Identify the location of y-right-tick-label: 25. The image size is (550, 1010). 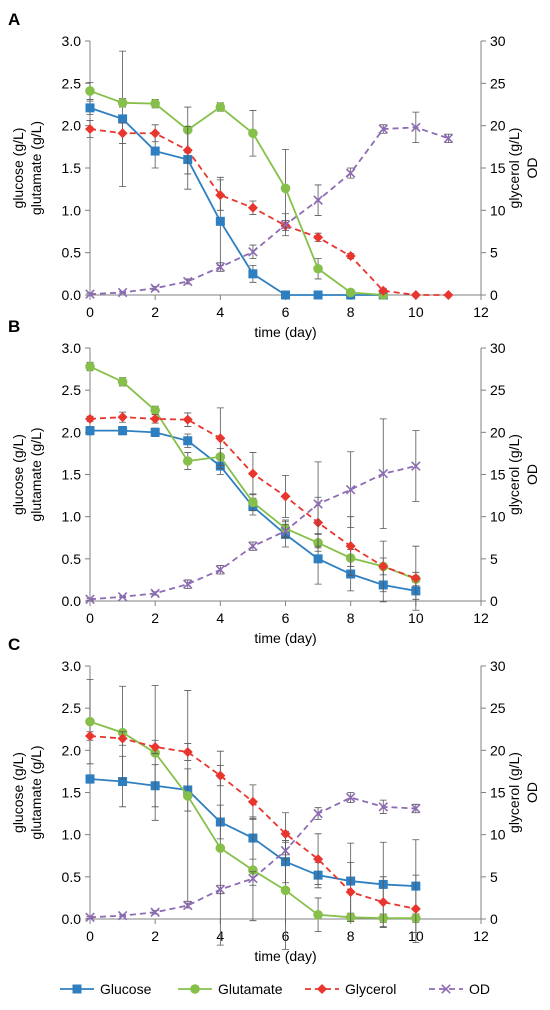
(498, 390).